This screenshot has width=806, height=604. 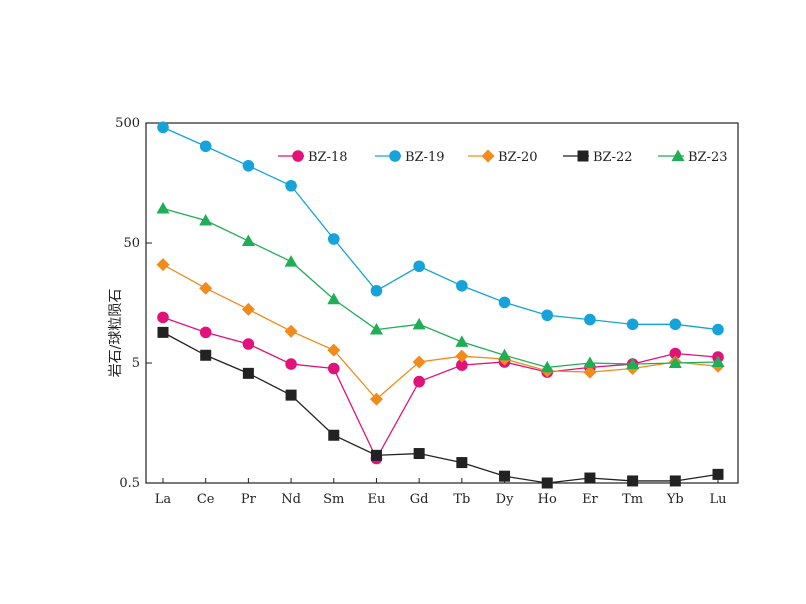 What do you see at coordinates (333, 499) in the screenshot?
I see `x-tick-label: Sm` at bounding box center [333, 499].